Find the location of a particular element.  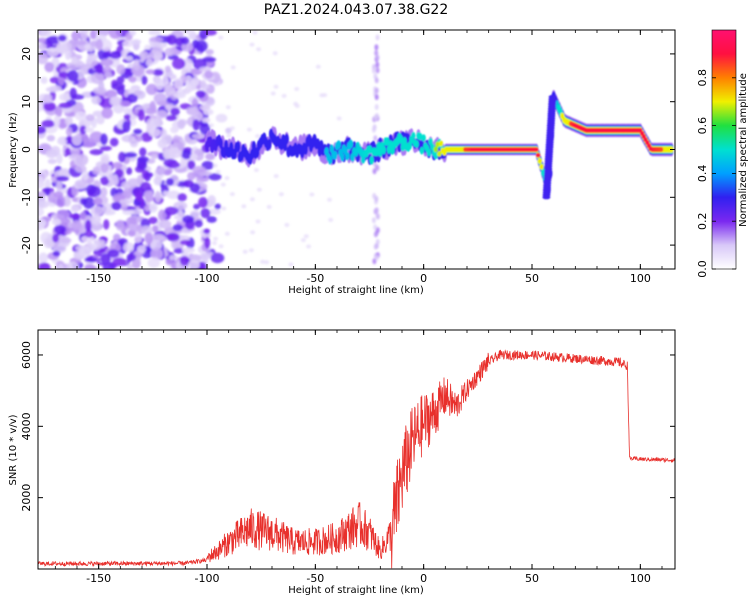

figure-title: PAZ1.2024.043.07.38.G22 is located at coordinates (356, 10).